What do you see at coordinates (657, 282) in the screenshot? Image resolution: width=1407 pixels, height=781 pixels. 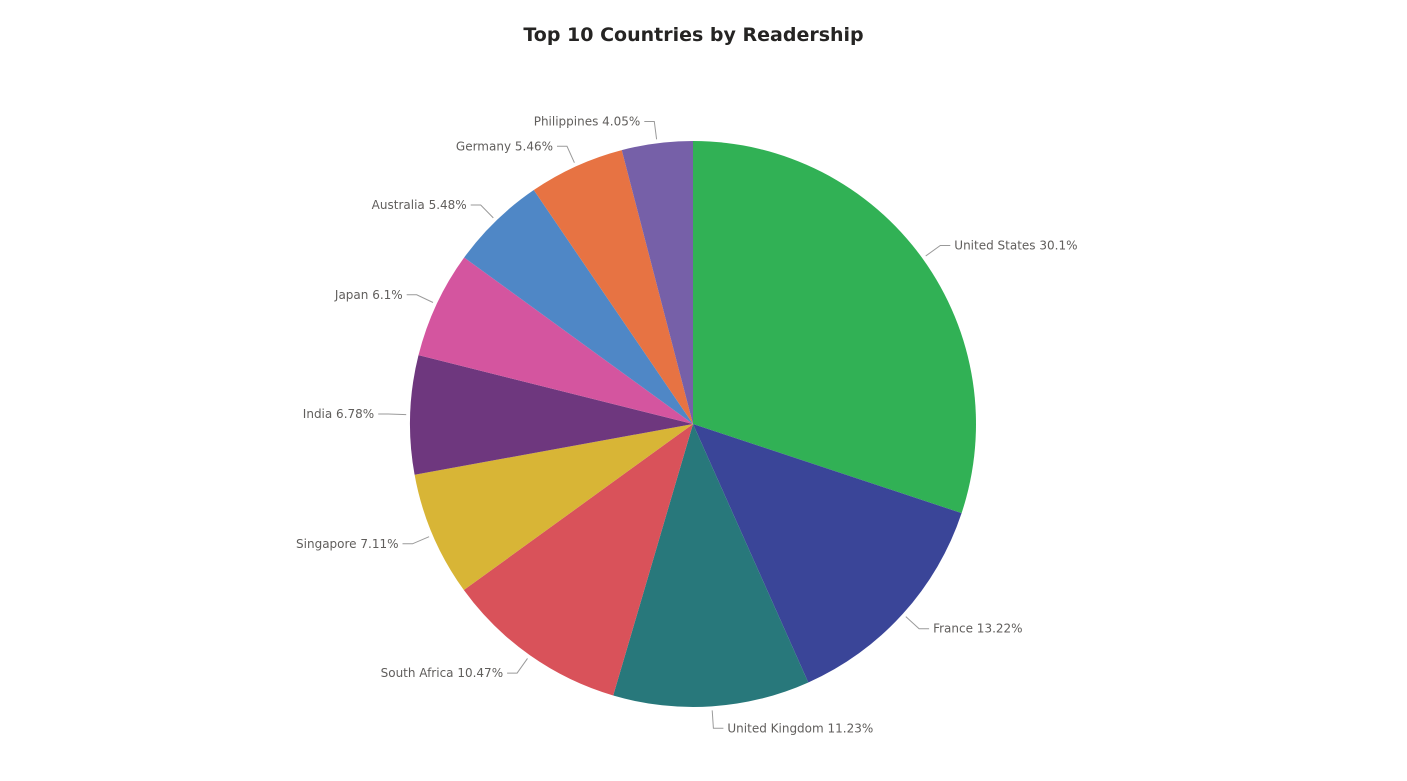 I see `pie-slice-philippines` at bounding box center [657, 282].